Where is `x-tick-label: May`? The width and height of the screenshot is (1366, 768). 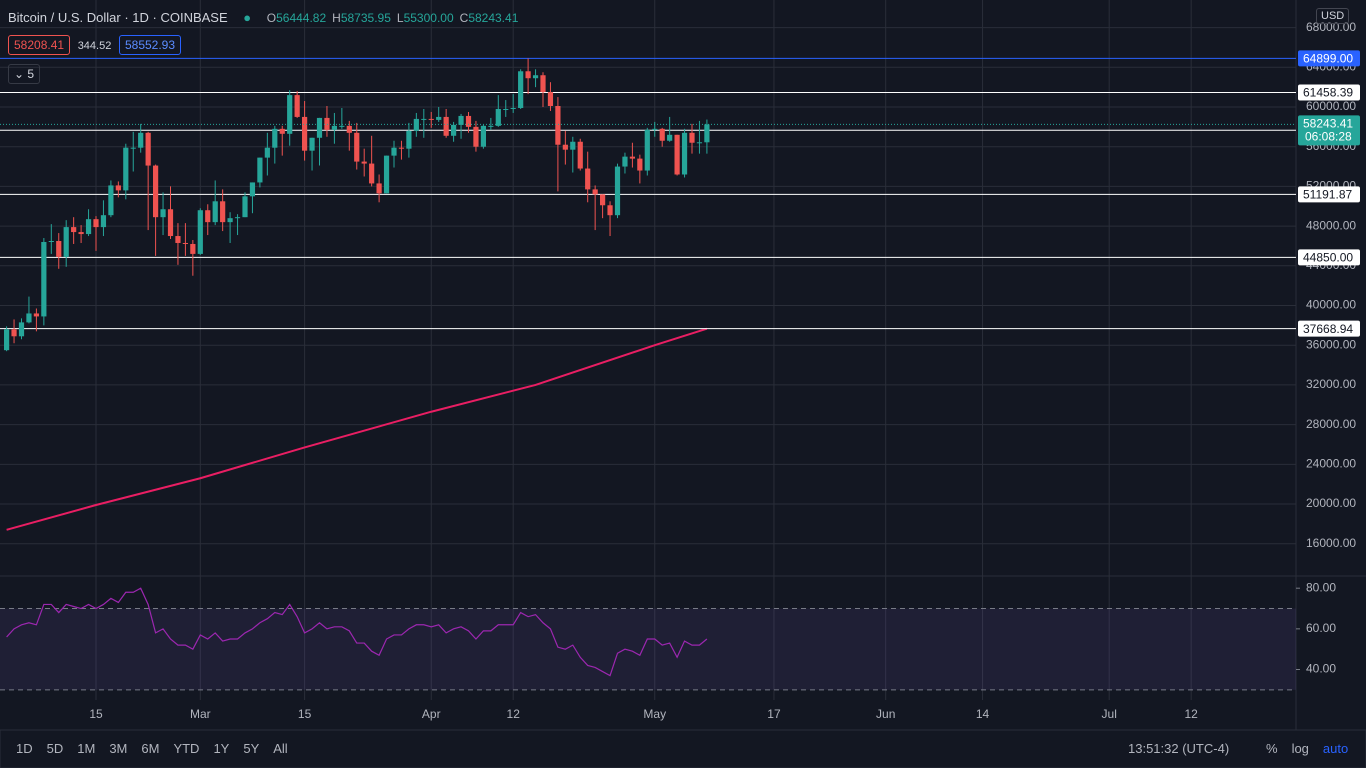 x-tick-label: May is located at coordinates (654, 714).